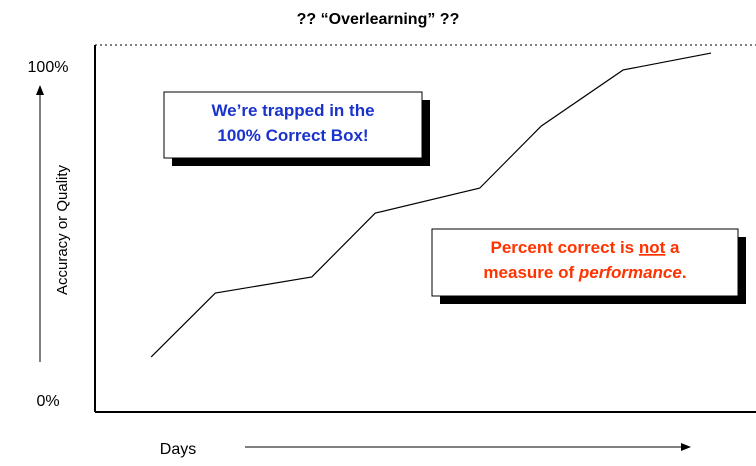 The image size is (756, 466). What do you see at coordinates (378, 19) in the screenshot?
I see `chart-title: ?? “Overlearning” ??` at bounding box center [378, 19].